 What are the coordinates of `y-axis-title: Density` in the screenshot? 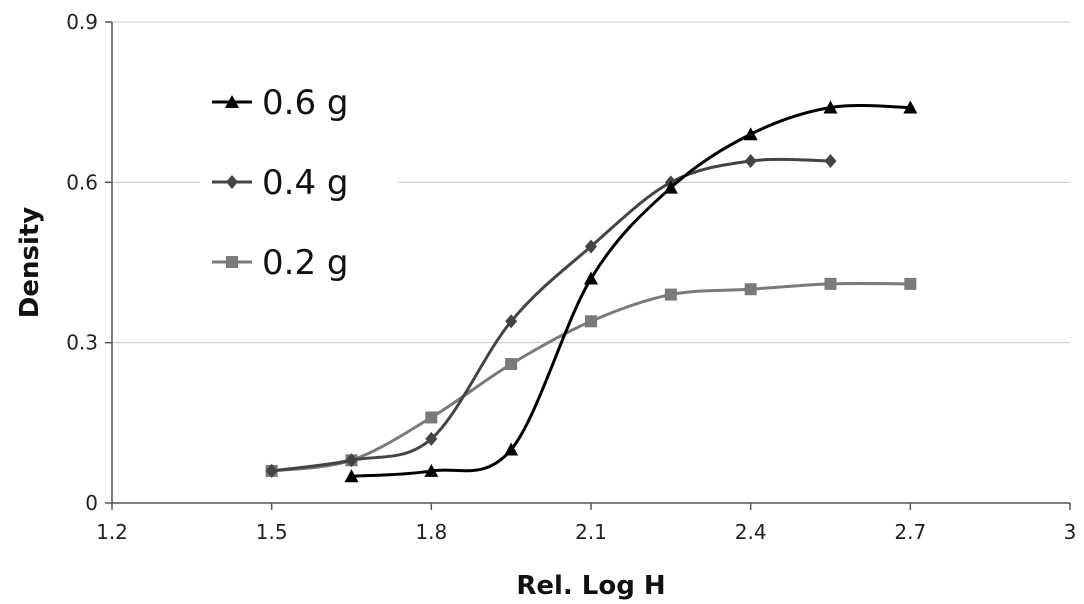 It's located at (30, 263).